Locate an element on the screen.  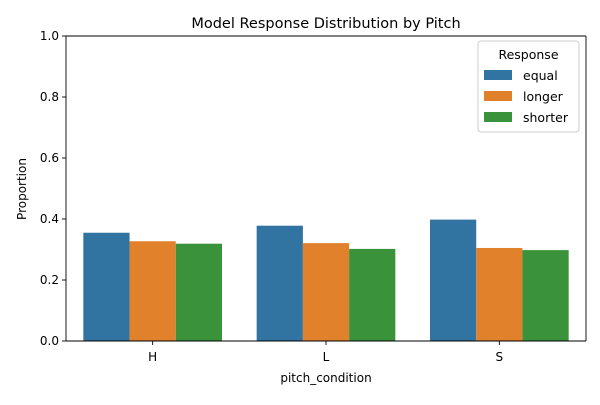
x-tick-label: S is located at coordinates (500, 357).